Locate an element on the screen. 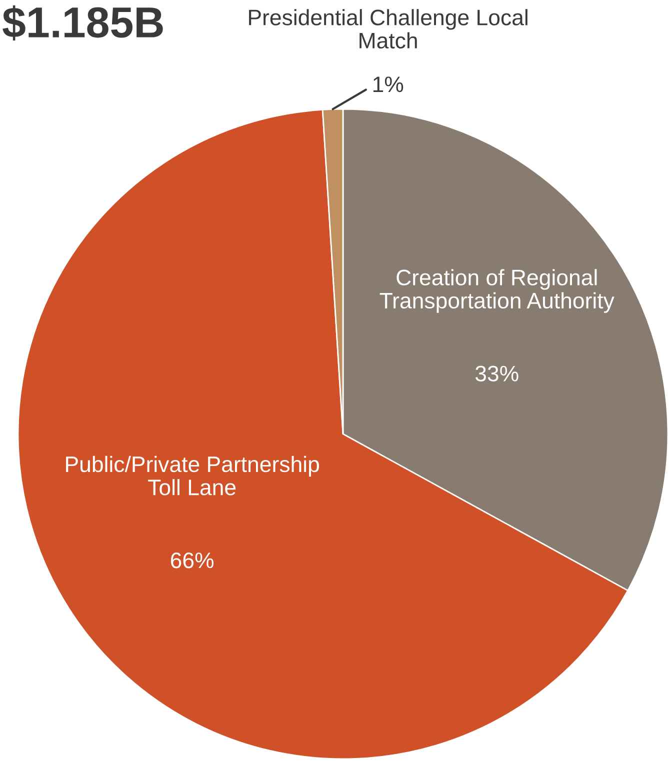 Image resolution: width=669 pixels, height=761 pixels. data-label: 1% is located at coordinates (388, 84).